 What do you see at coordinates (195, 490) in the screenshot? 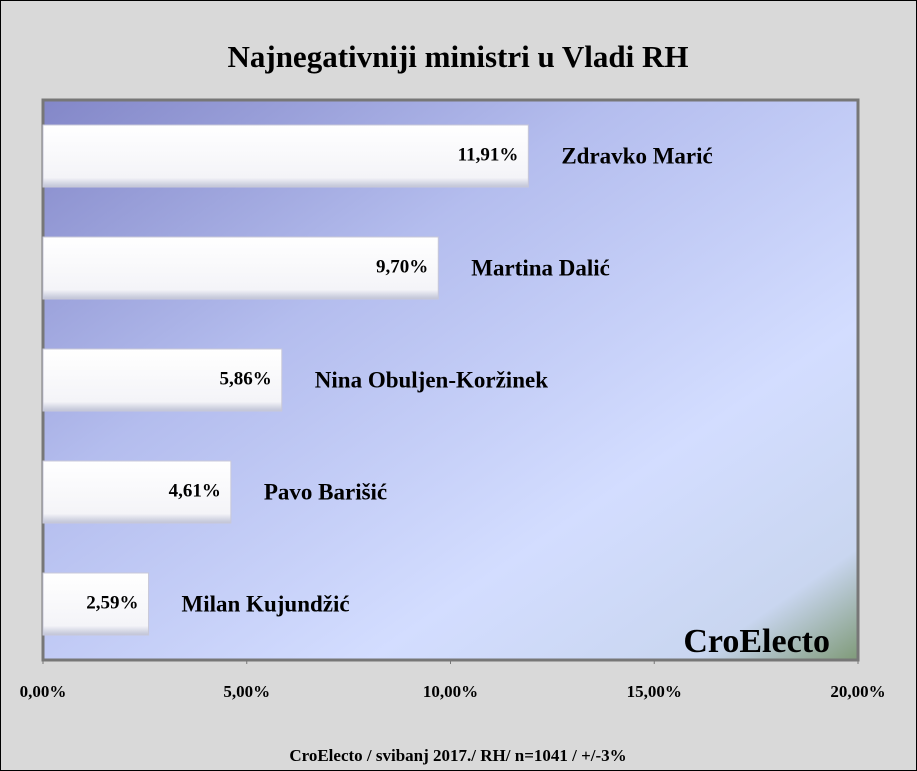
I see `value-label: 4,61%` at bounding box center [195, 490].